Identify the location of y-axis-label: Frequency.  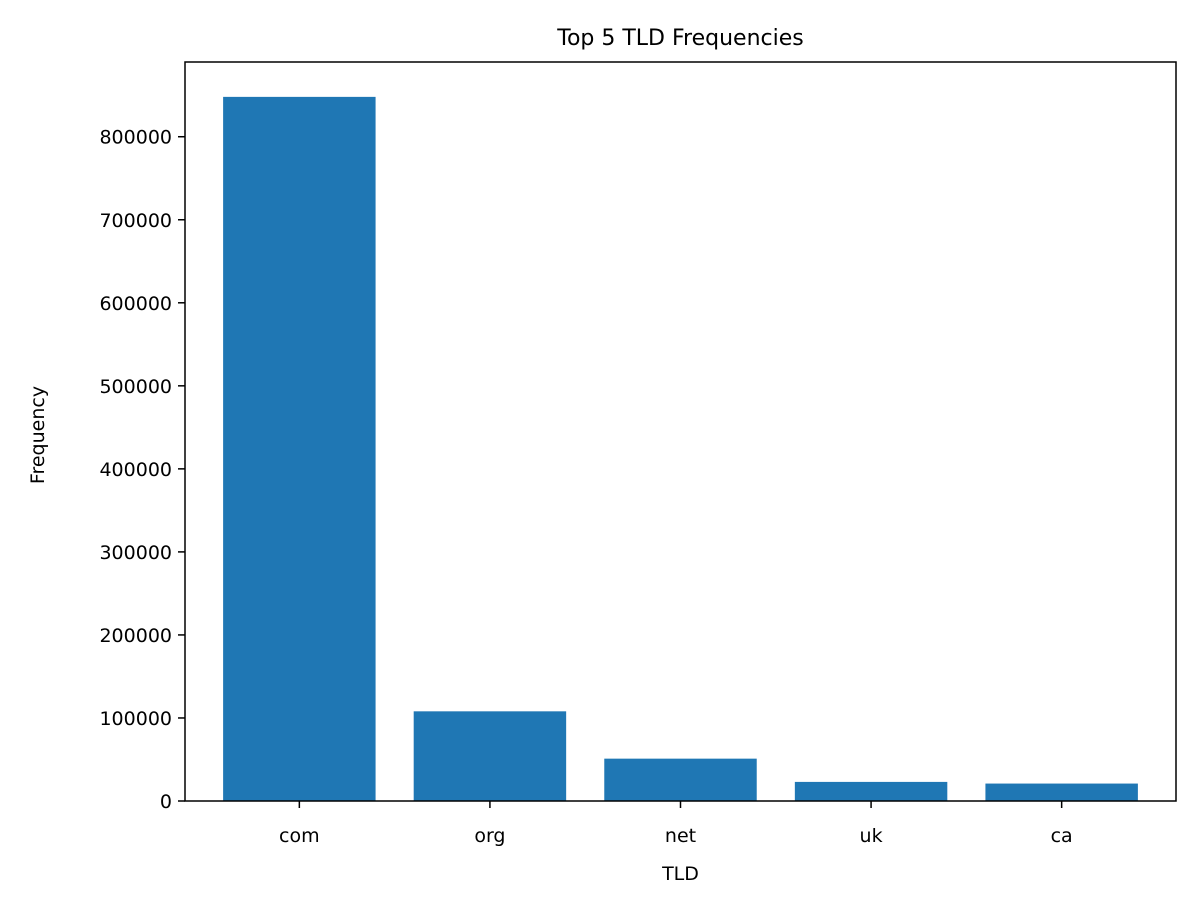
(38, 435).